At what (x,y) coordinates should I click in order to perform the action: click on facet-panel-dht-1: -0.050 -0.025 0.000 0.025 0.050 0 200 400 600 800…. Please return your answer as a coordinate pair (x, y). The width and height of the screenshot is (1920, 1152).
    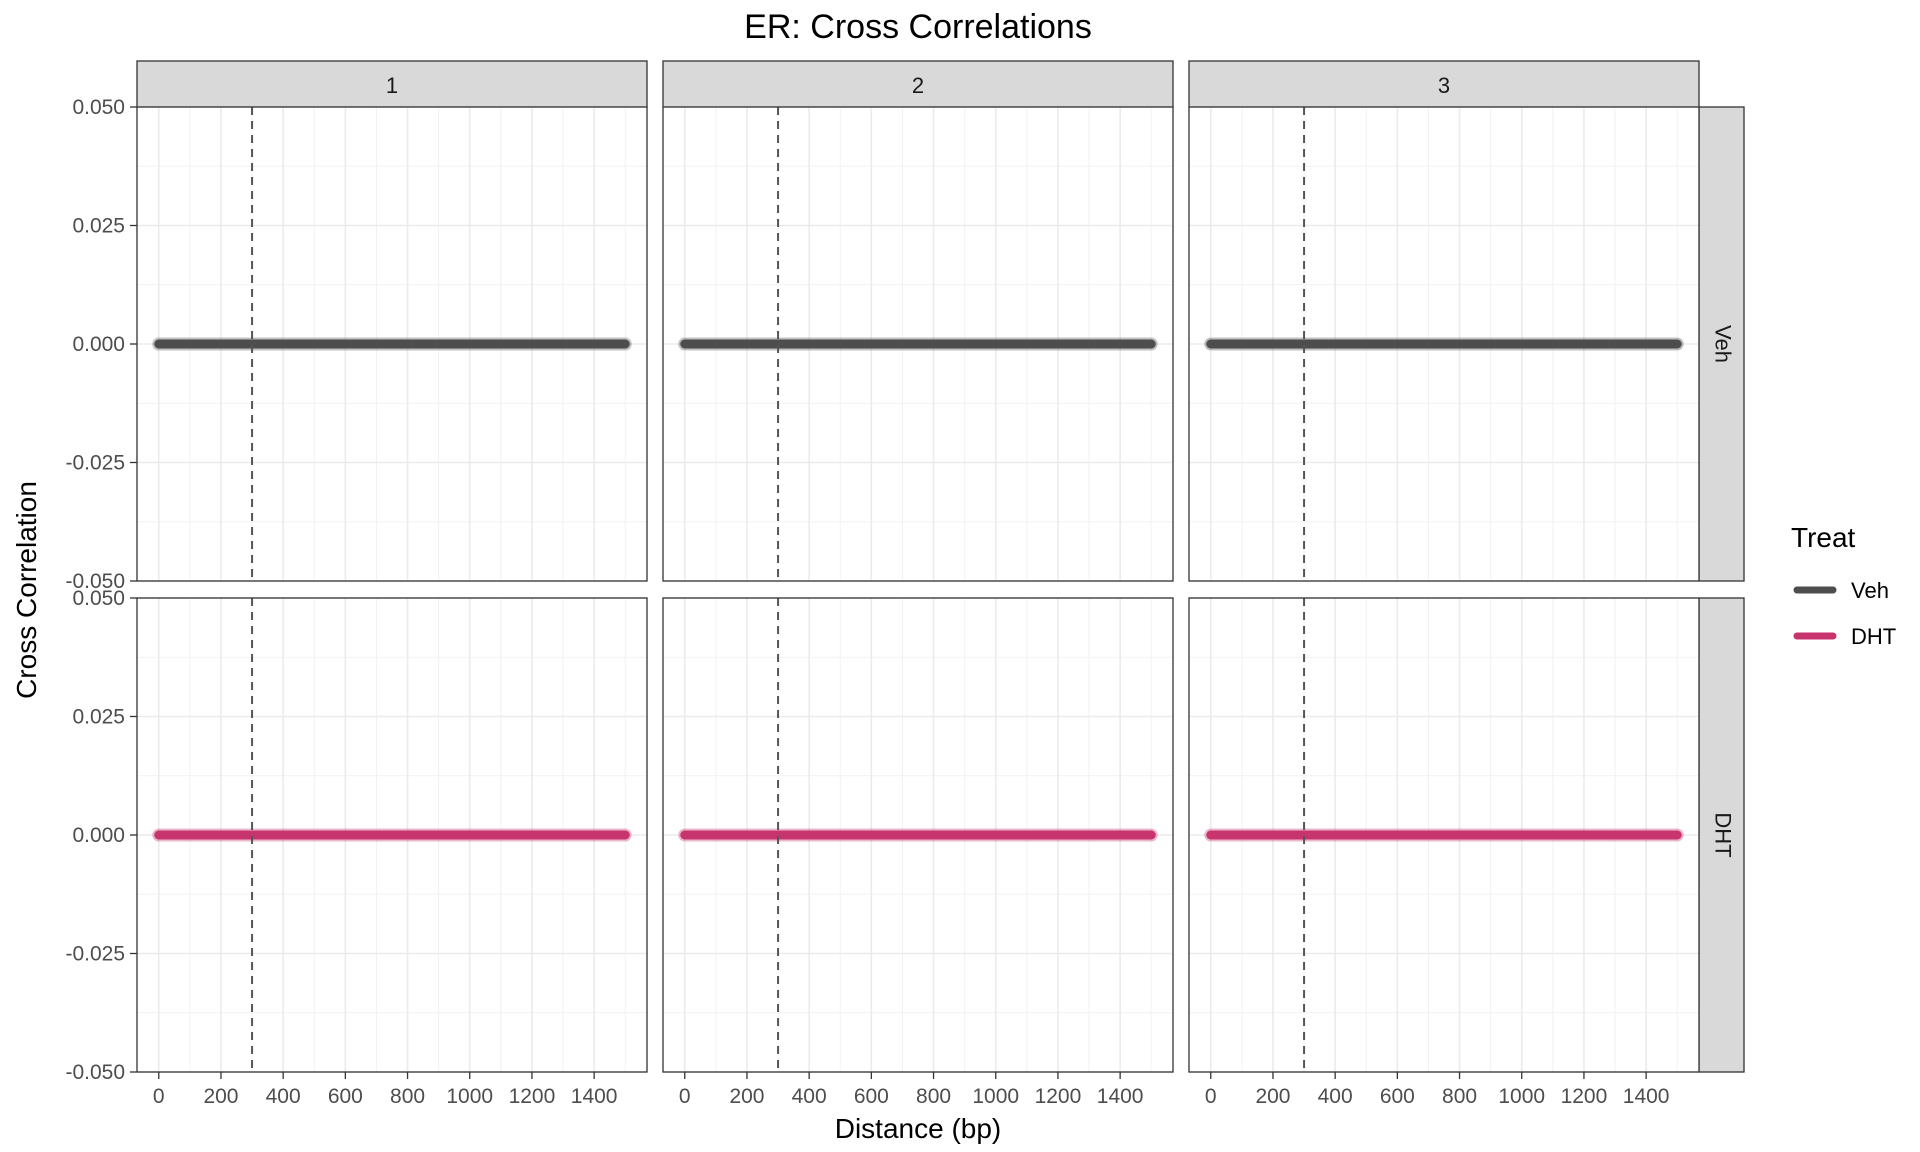
    Looking at the image, I should click on (356, 847).